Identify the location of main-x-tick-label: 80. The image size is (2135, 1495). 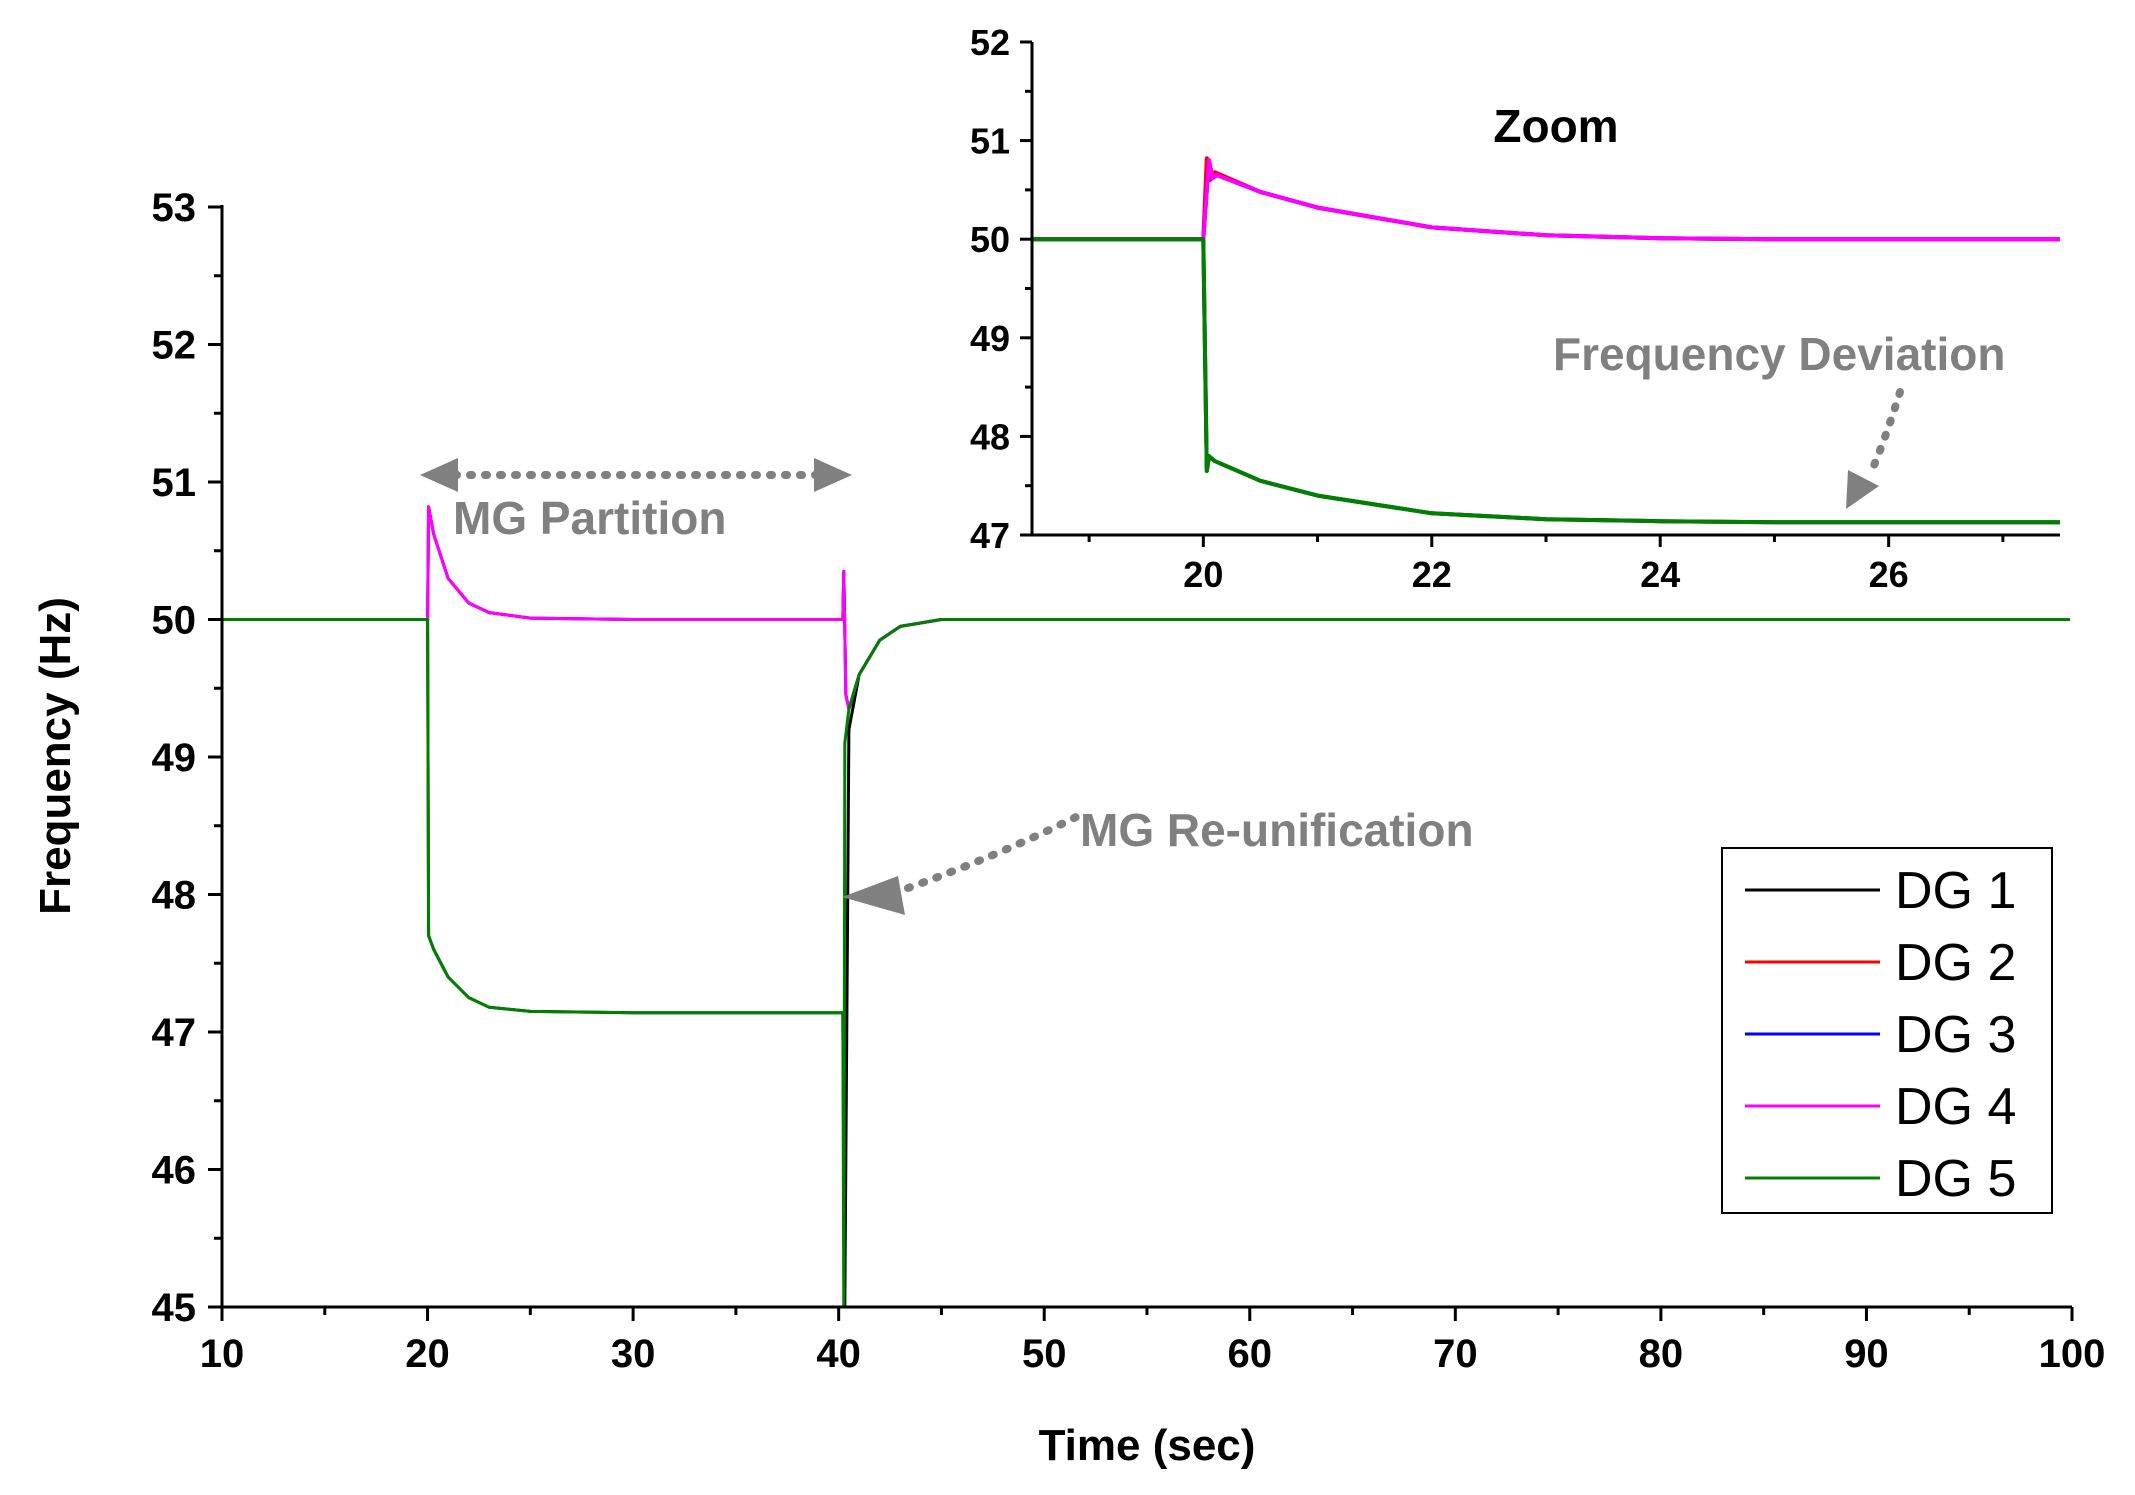
(1661, 1354).